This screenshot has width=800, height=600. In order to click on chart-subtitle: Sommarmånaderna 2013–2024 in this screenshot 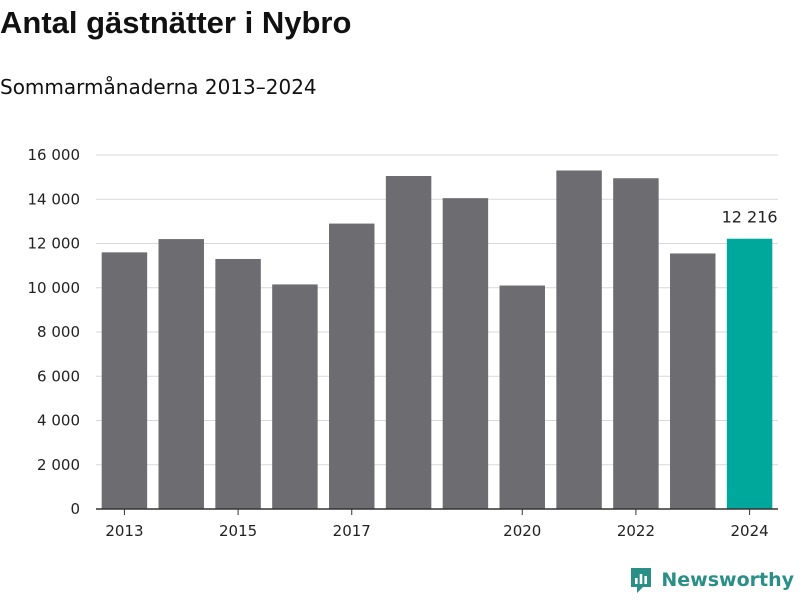, I will do `click(158, 87)`.